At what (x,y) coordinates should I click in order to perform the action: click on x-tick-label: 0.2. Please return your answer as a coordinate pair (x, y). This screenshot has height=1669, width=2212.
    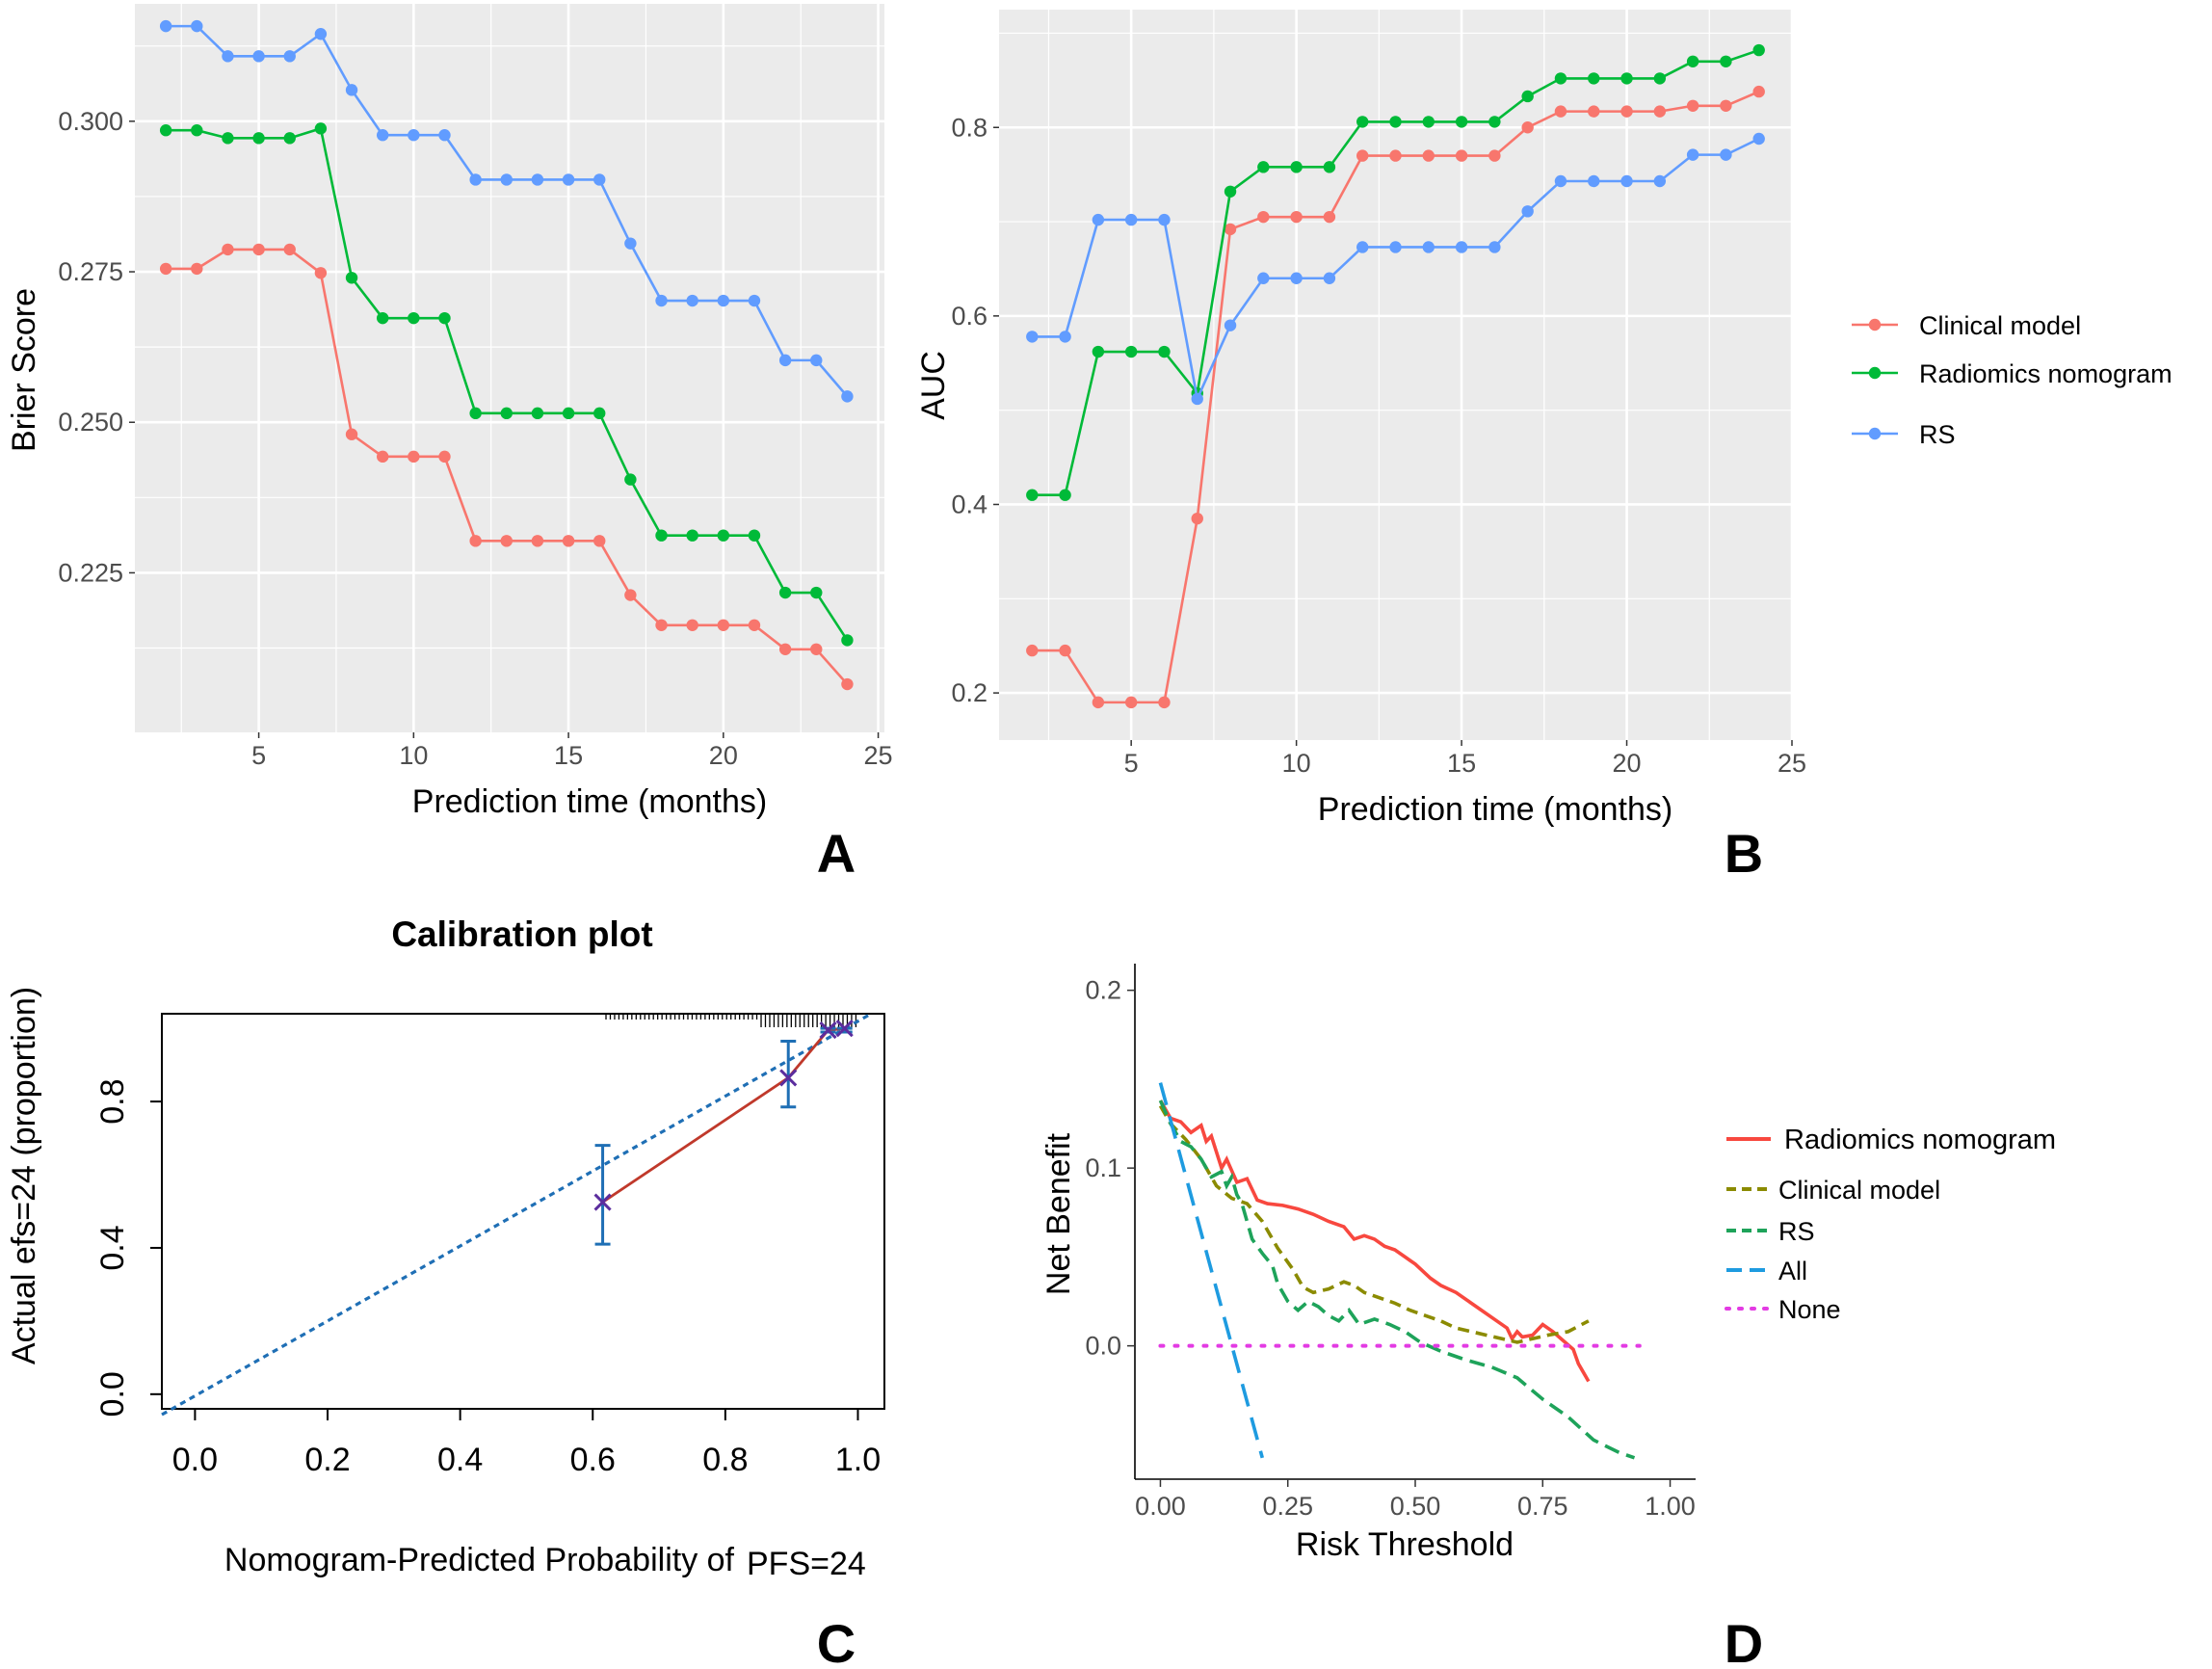
    Looking at the image, I should click on (327, 1460).